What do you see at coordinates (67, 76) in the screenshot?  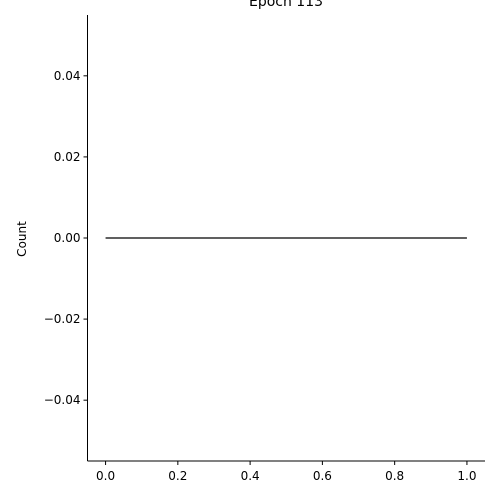 I see `y-tick-label: 0.04` at bounding box center [67, 76].